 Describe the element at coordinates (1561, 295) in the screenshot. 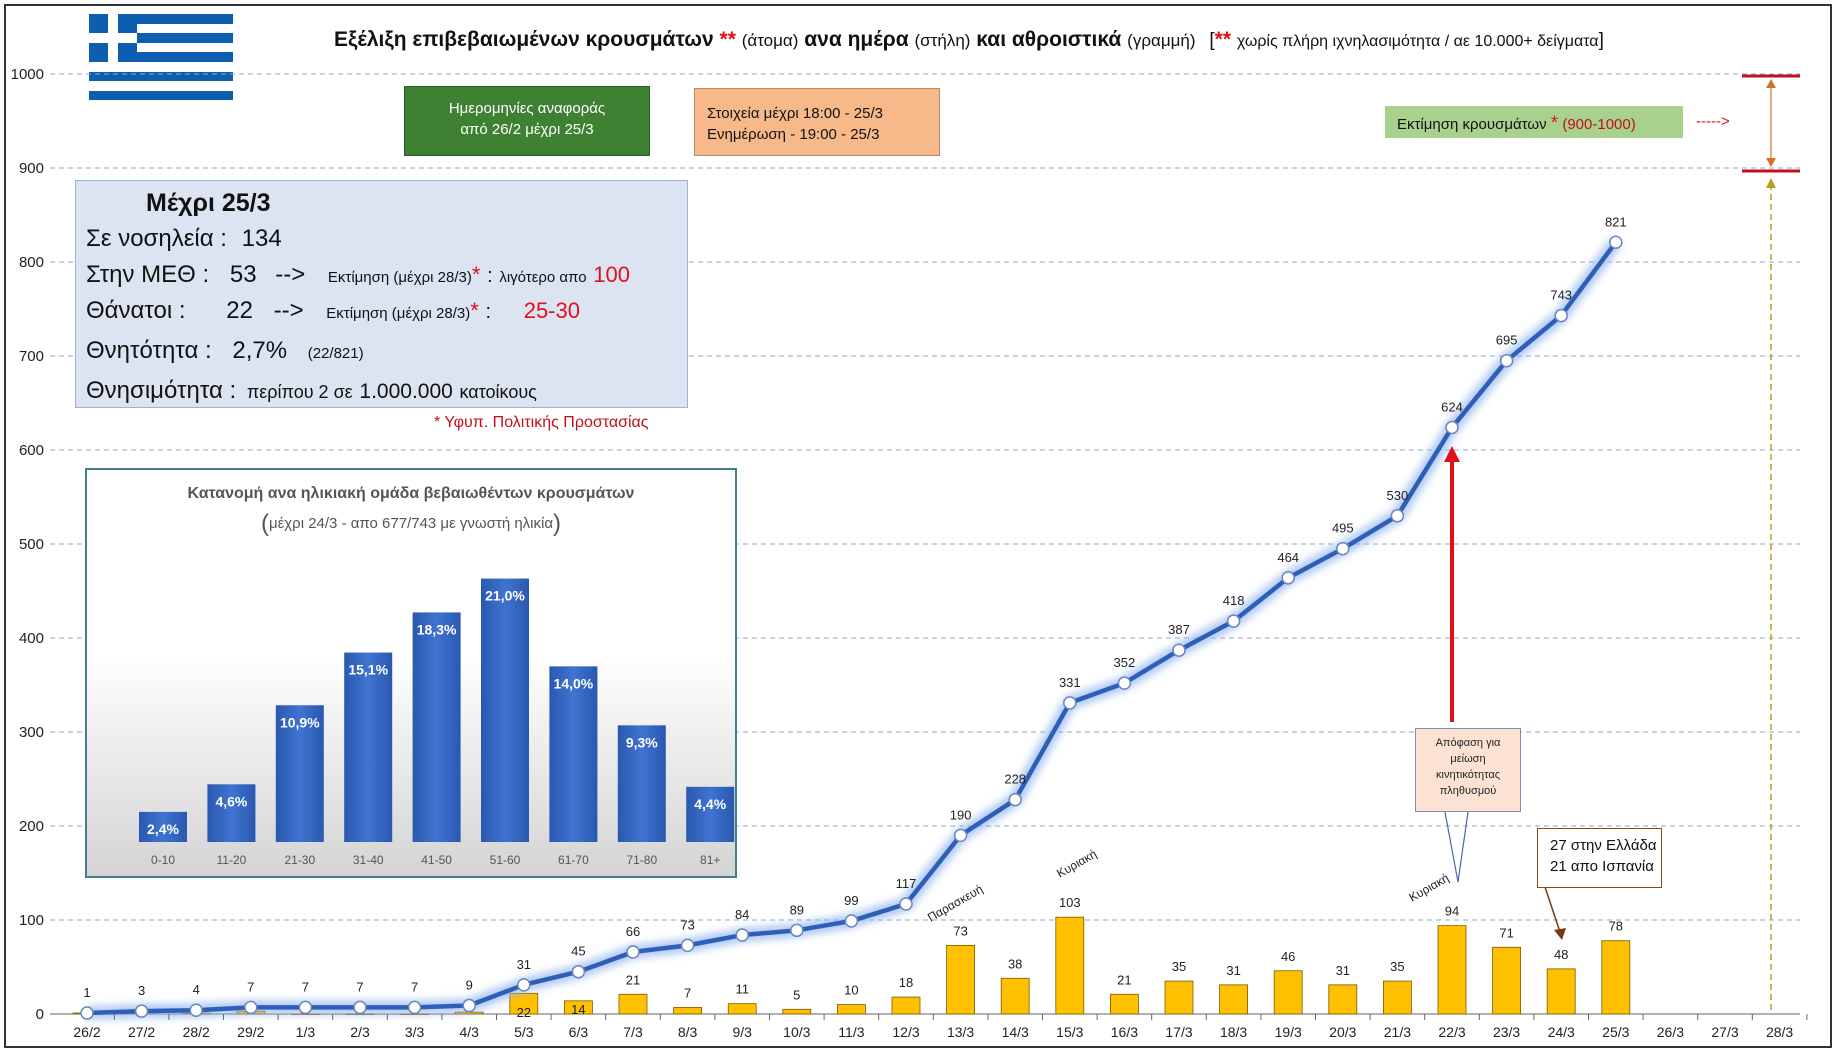

I see `cumulative-label: 743` at that location.